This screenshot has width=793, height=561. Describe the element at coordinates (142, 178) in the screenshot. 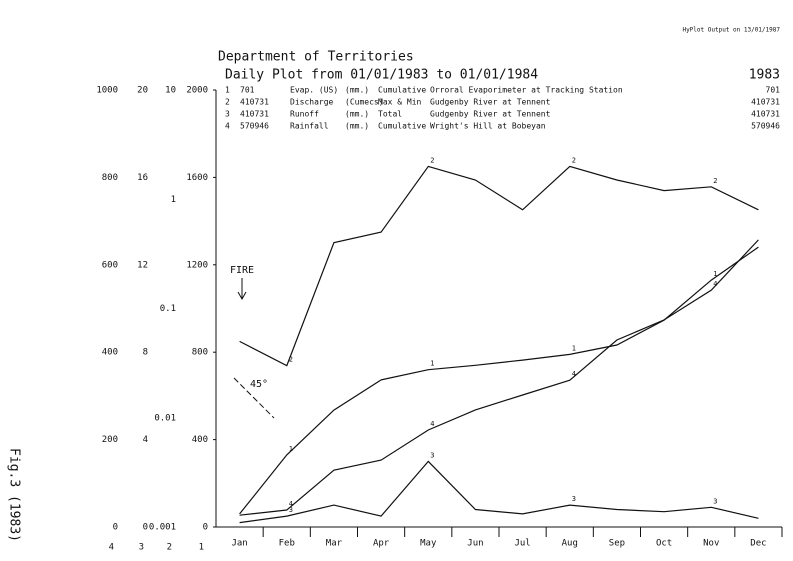

I see `y-tick-label: 16` at that location.